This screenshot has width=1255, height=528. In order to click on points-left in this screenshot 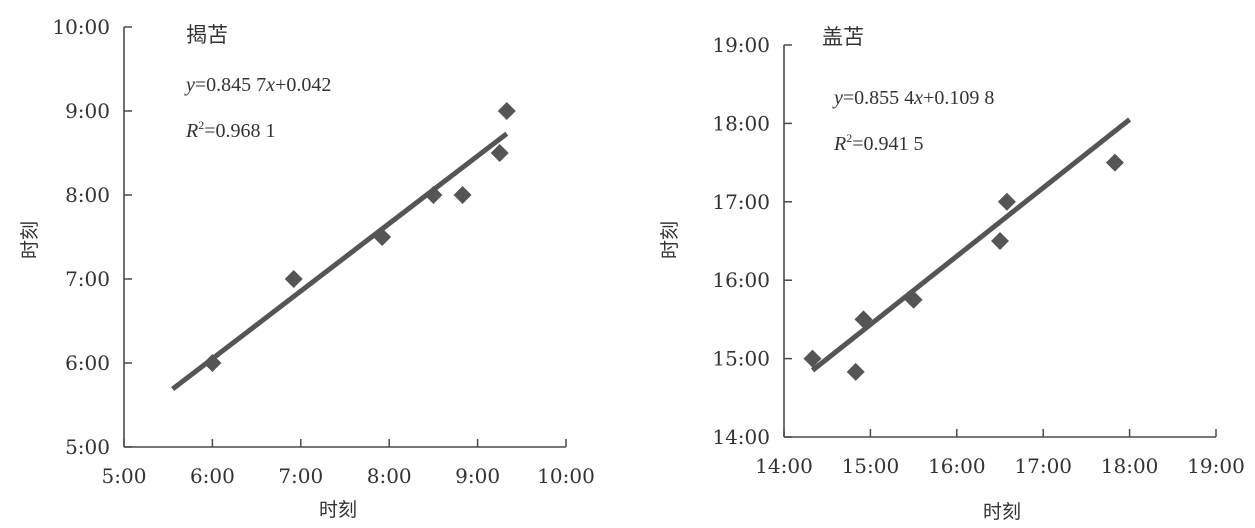, I will do `click(359, 237)`.